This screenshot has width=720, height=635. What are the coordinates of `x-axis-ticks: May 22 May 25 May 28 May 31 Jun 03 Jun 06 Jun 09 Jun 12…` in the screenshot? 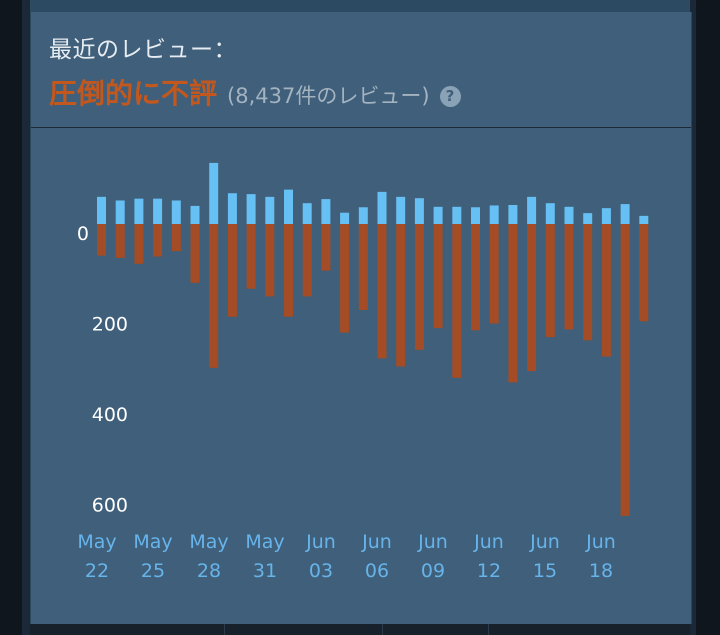 It's located at (346, 556).